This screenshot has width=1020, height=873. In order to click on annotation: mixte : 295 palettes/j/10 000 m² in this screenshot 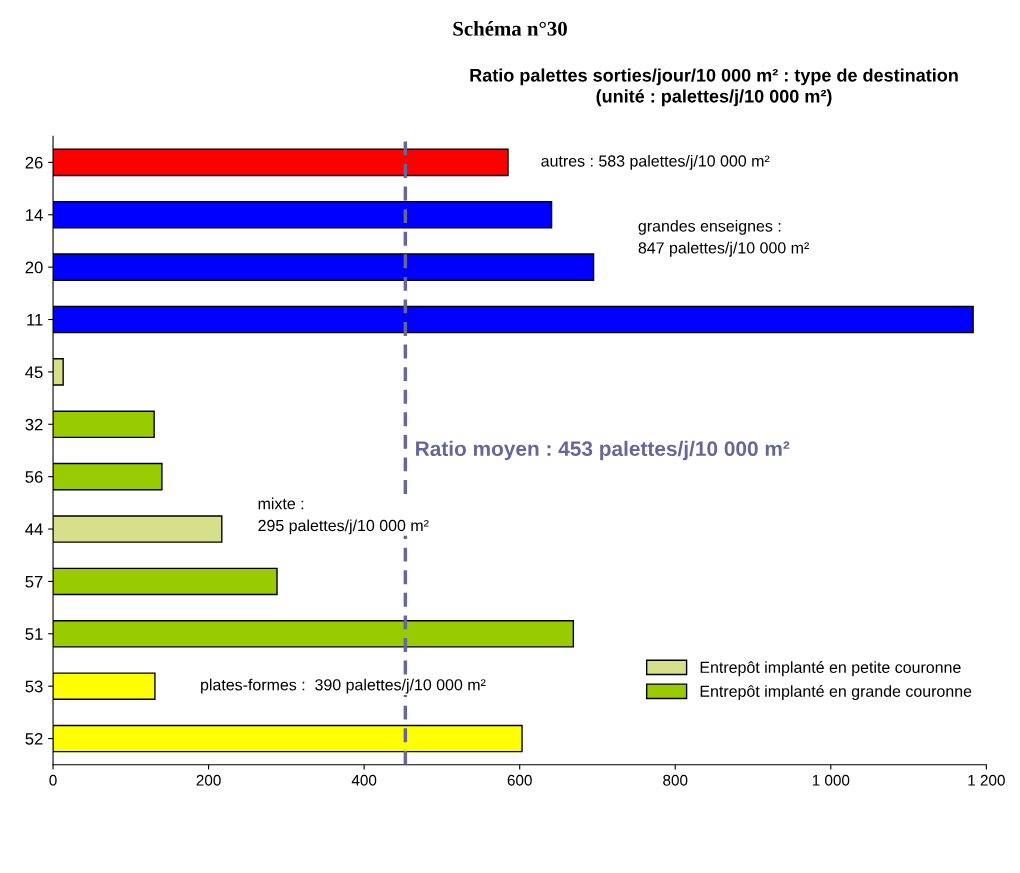, I will do `click(343, 516)`.